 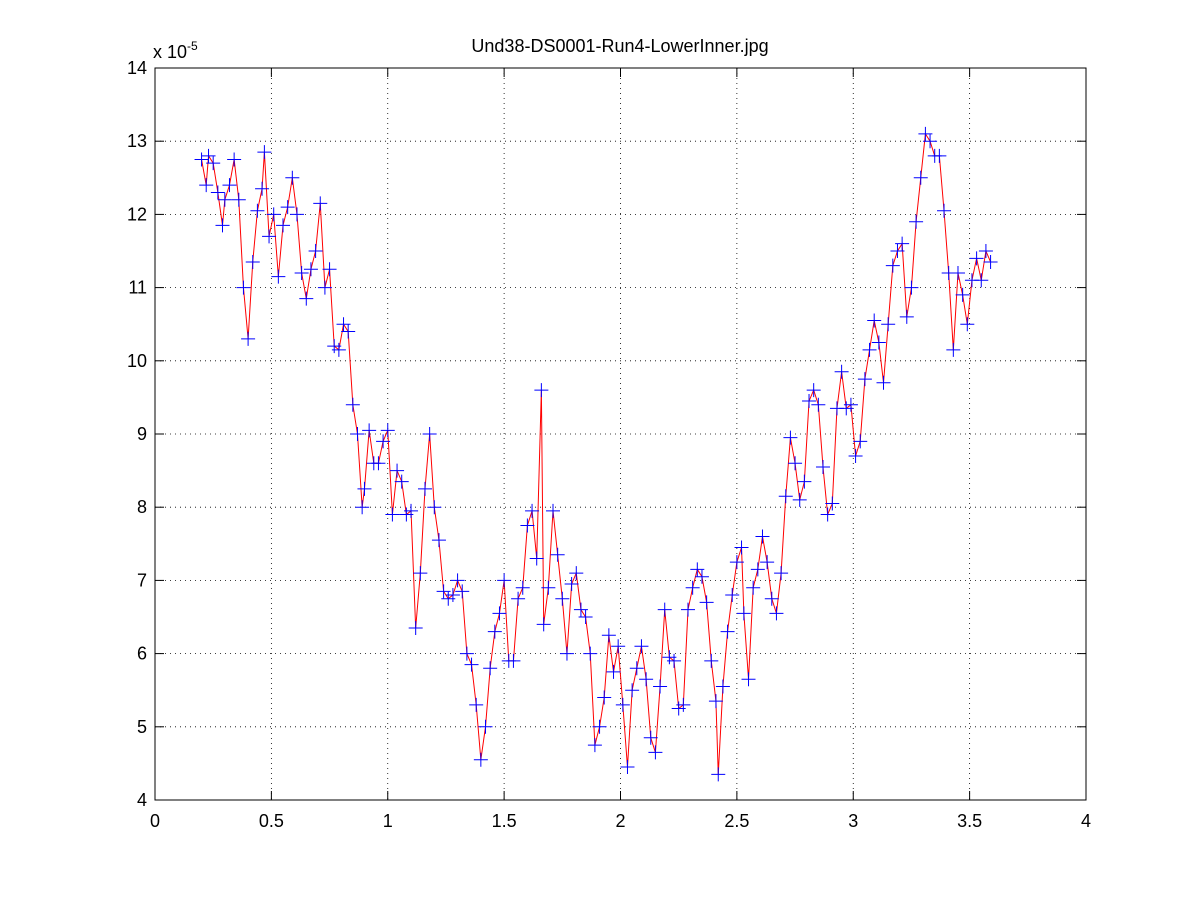 What do you see at coordinates (192, 46) in the screenshot?
I see `y-multiplier-exponent: -5` at bounding box center [192, 46].